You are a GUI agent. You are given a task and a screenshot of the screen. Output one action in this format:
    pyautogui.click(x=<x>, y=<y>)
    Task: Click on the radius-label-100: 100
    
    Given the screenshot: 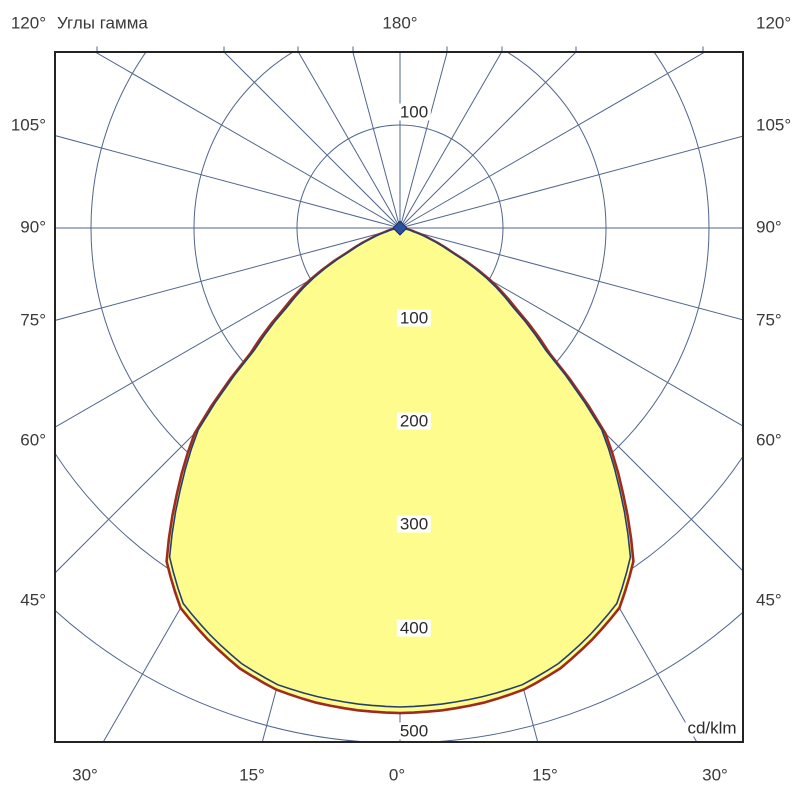 What is the action you would take?
    pyautogui.click(x=414, y=318)
    